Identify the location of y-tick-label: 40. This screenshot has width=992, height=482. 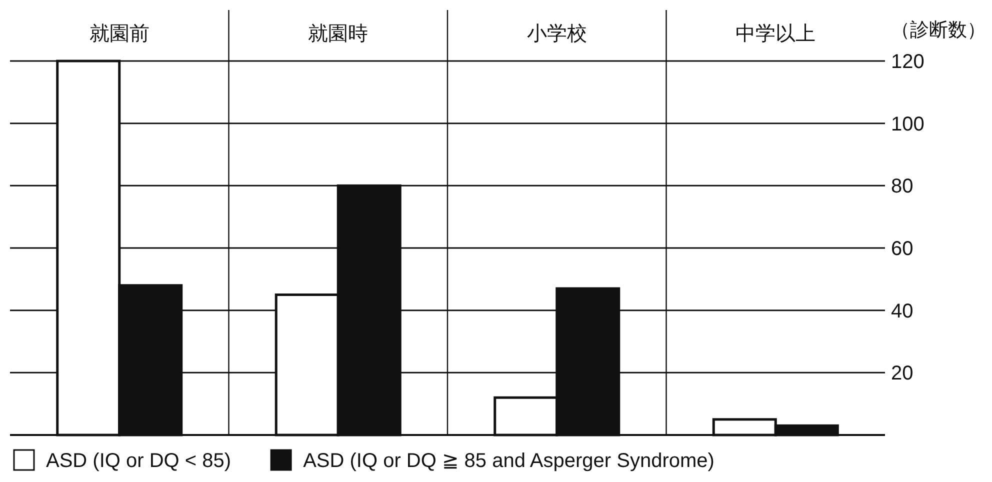
(902, 311).